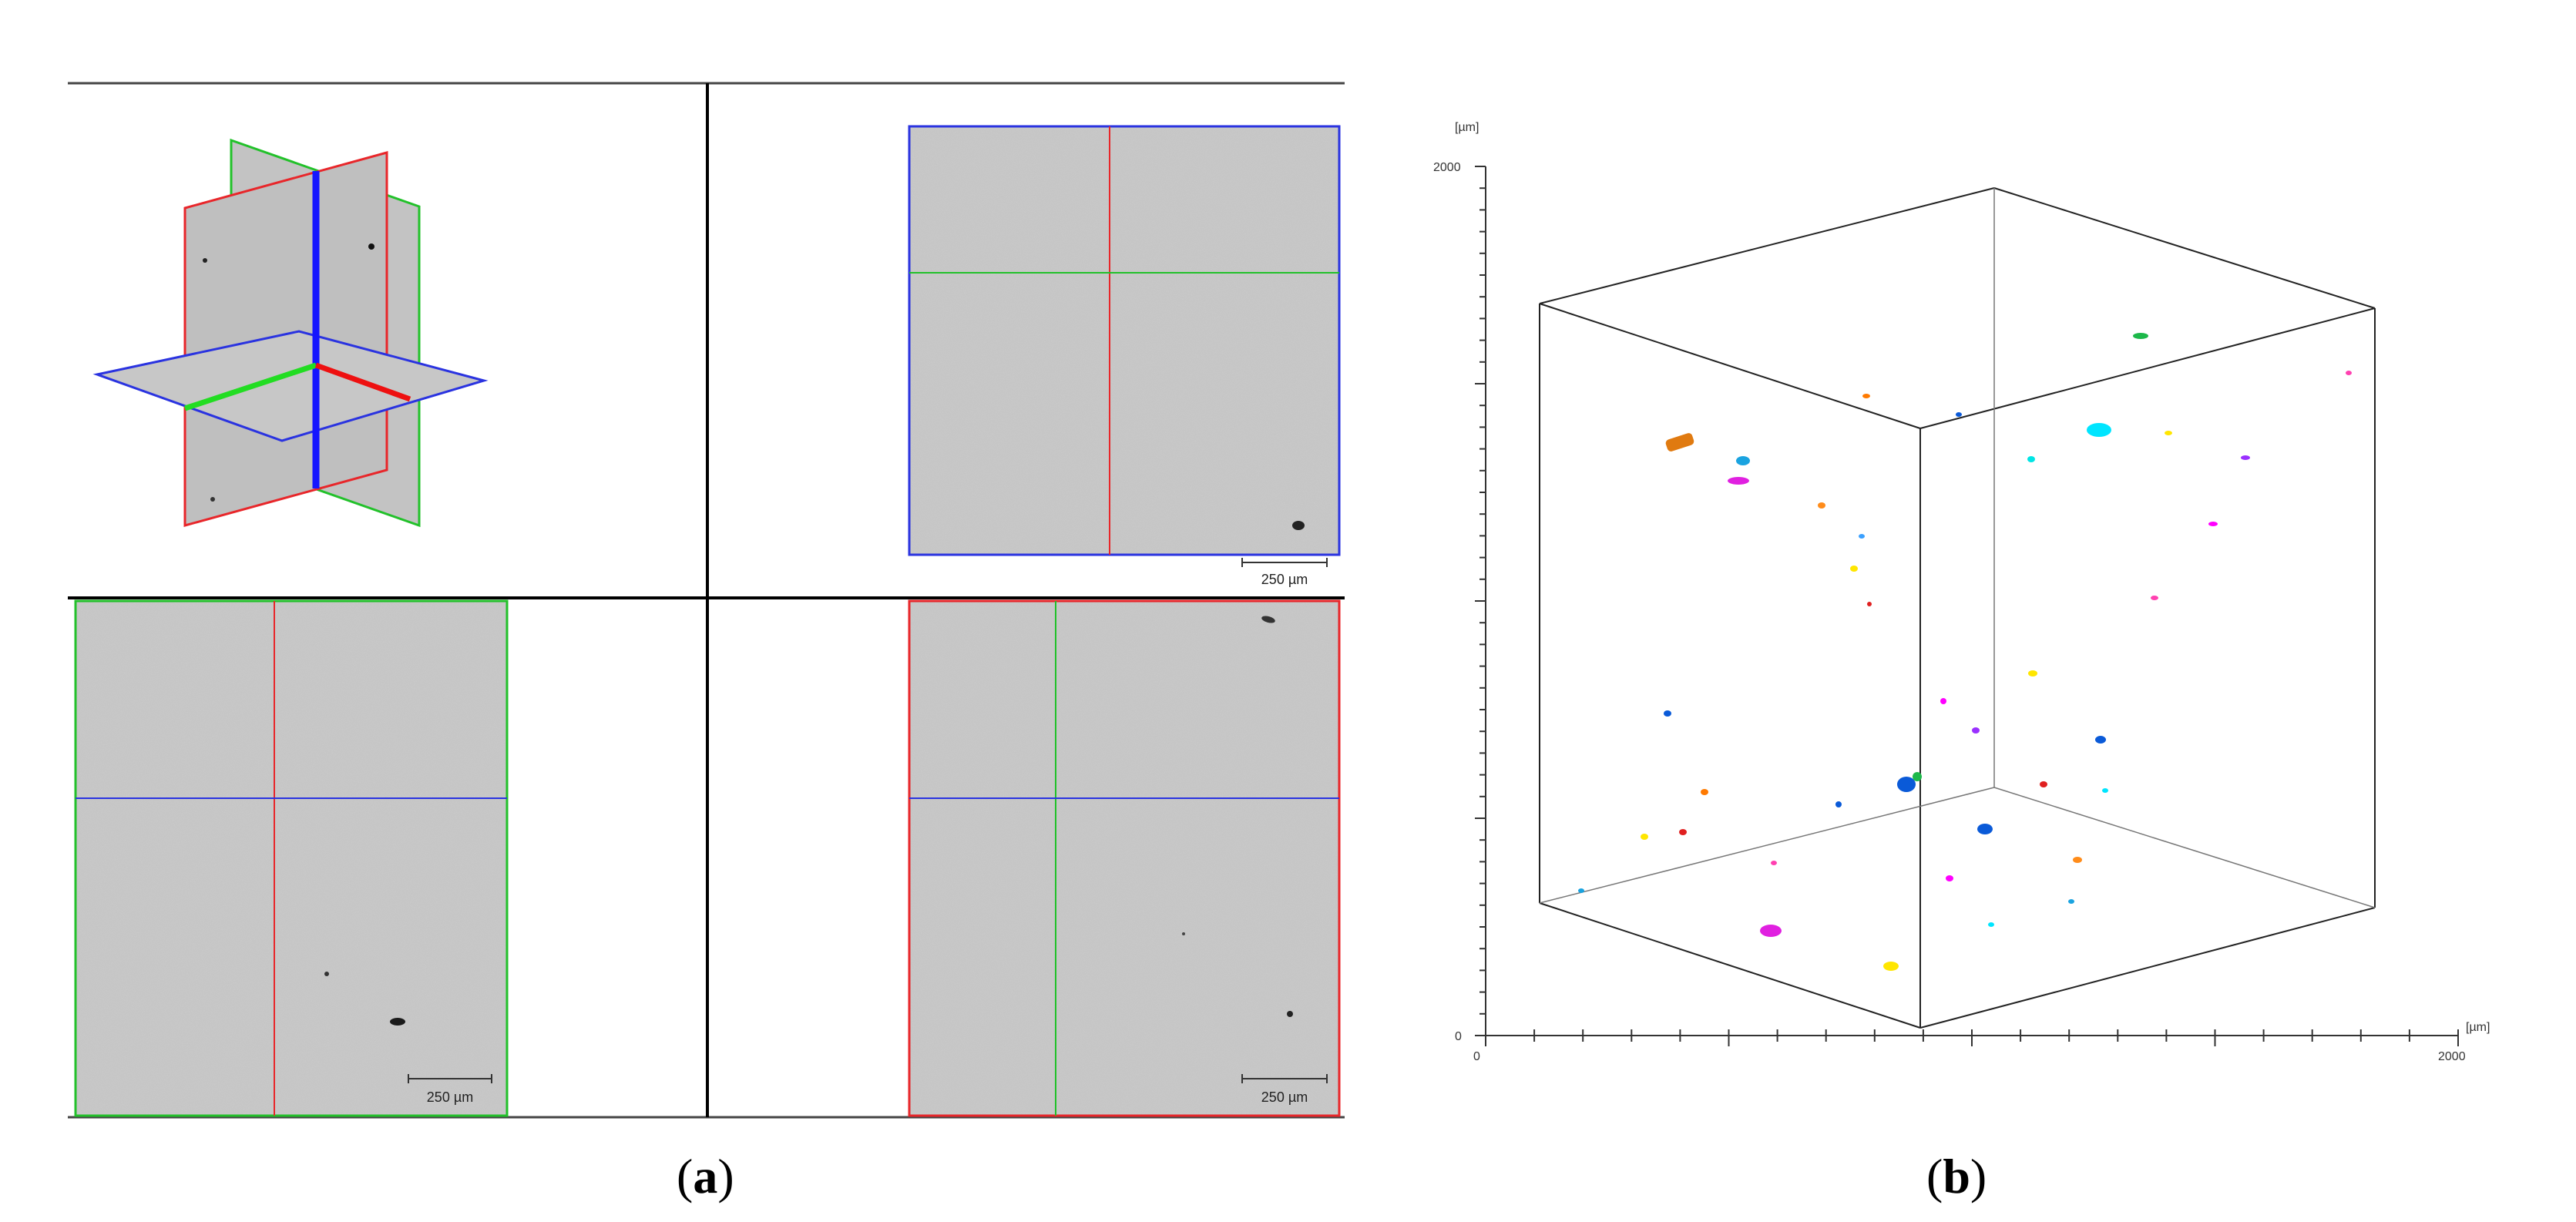 This screenshot has height=1222, width=2576. What do you see at coordinates (1480, 601) in the screenshot?
I see `y-axis-ticks` at bounding box center [1480, 601].